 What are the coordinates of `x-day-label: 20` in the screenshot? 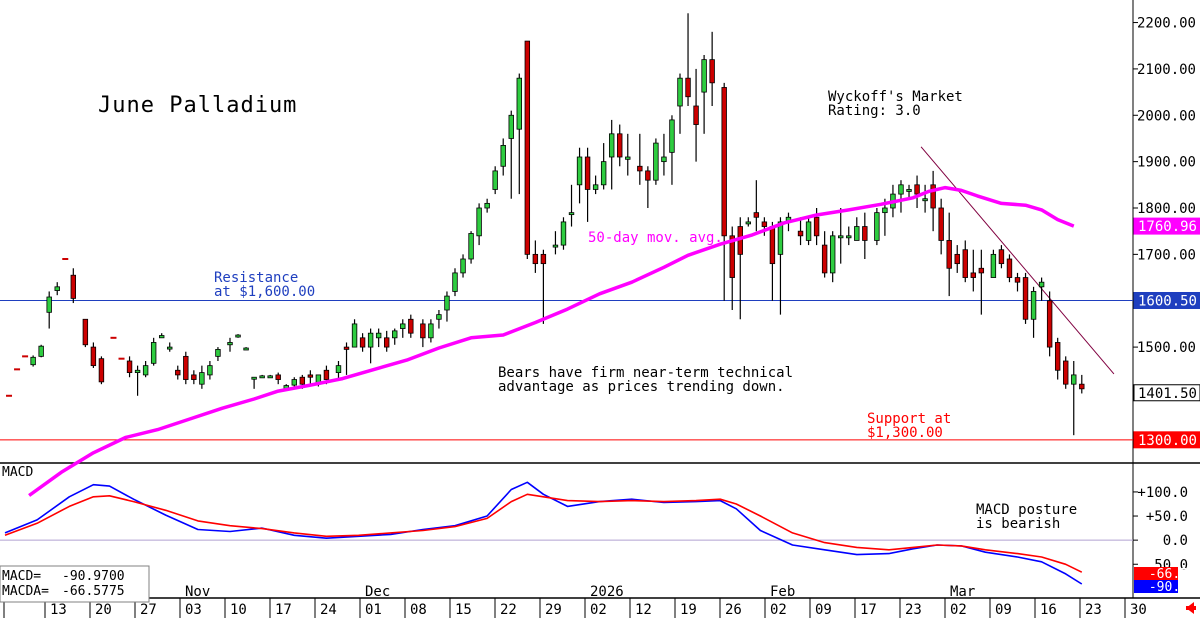 It's located at (103, 610).